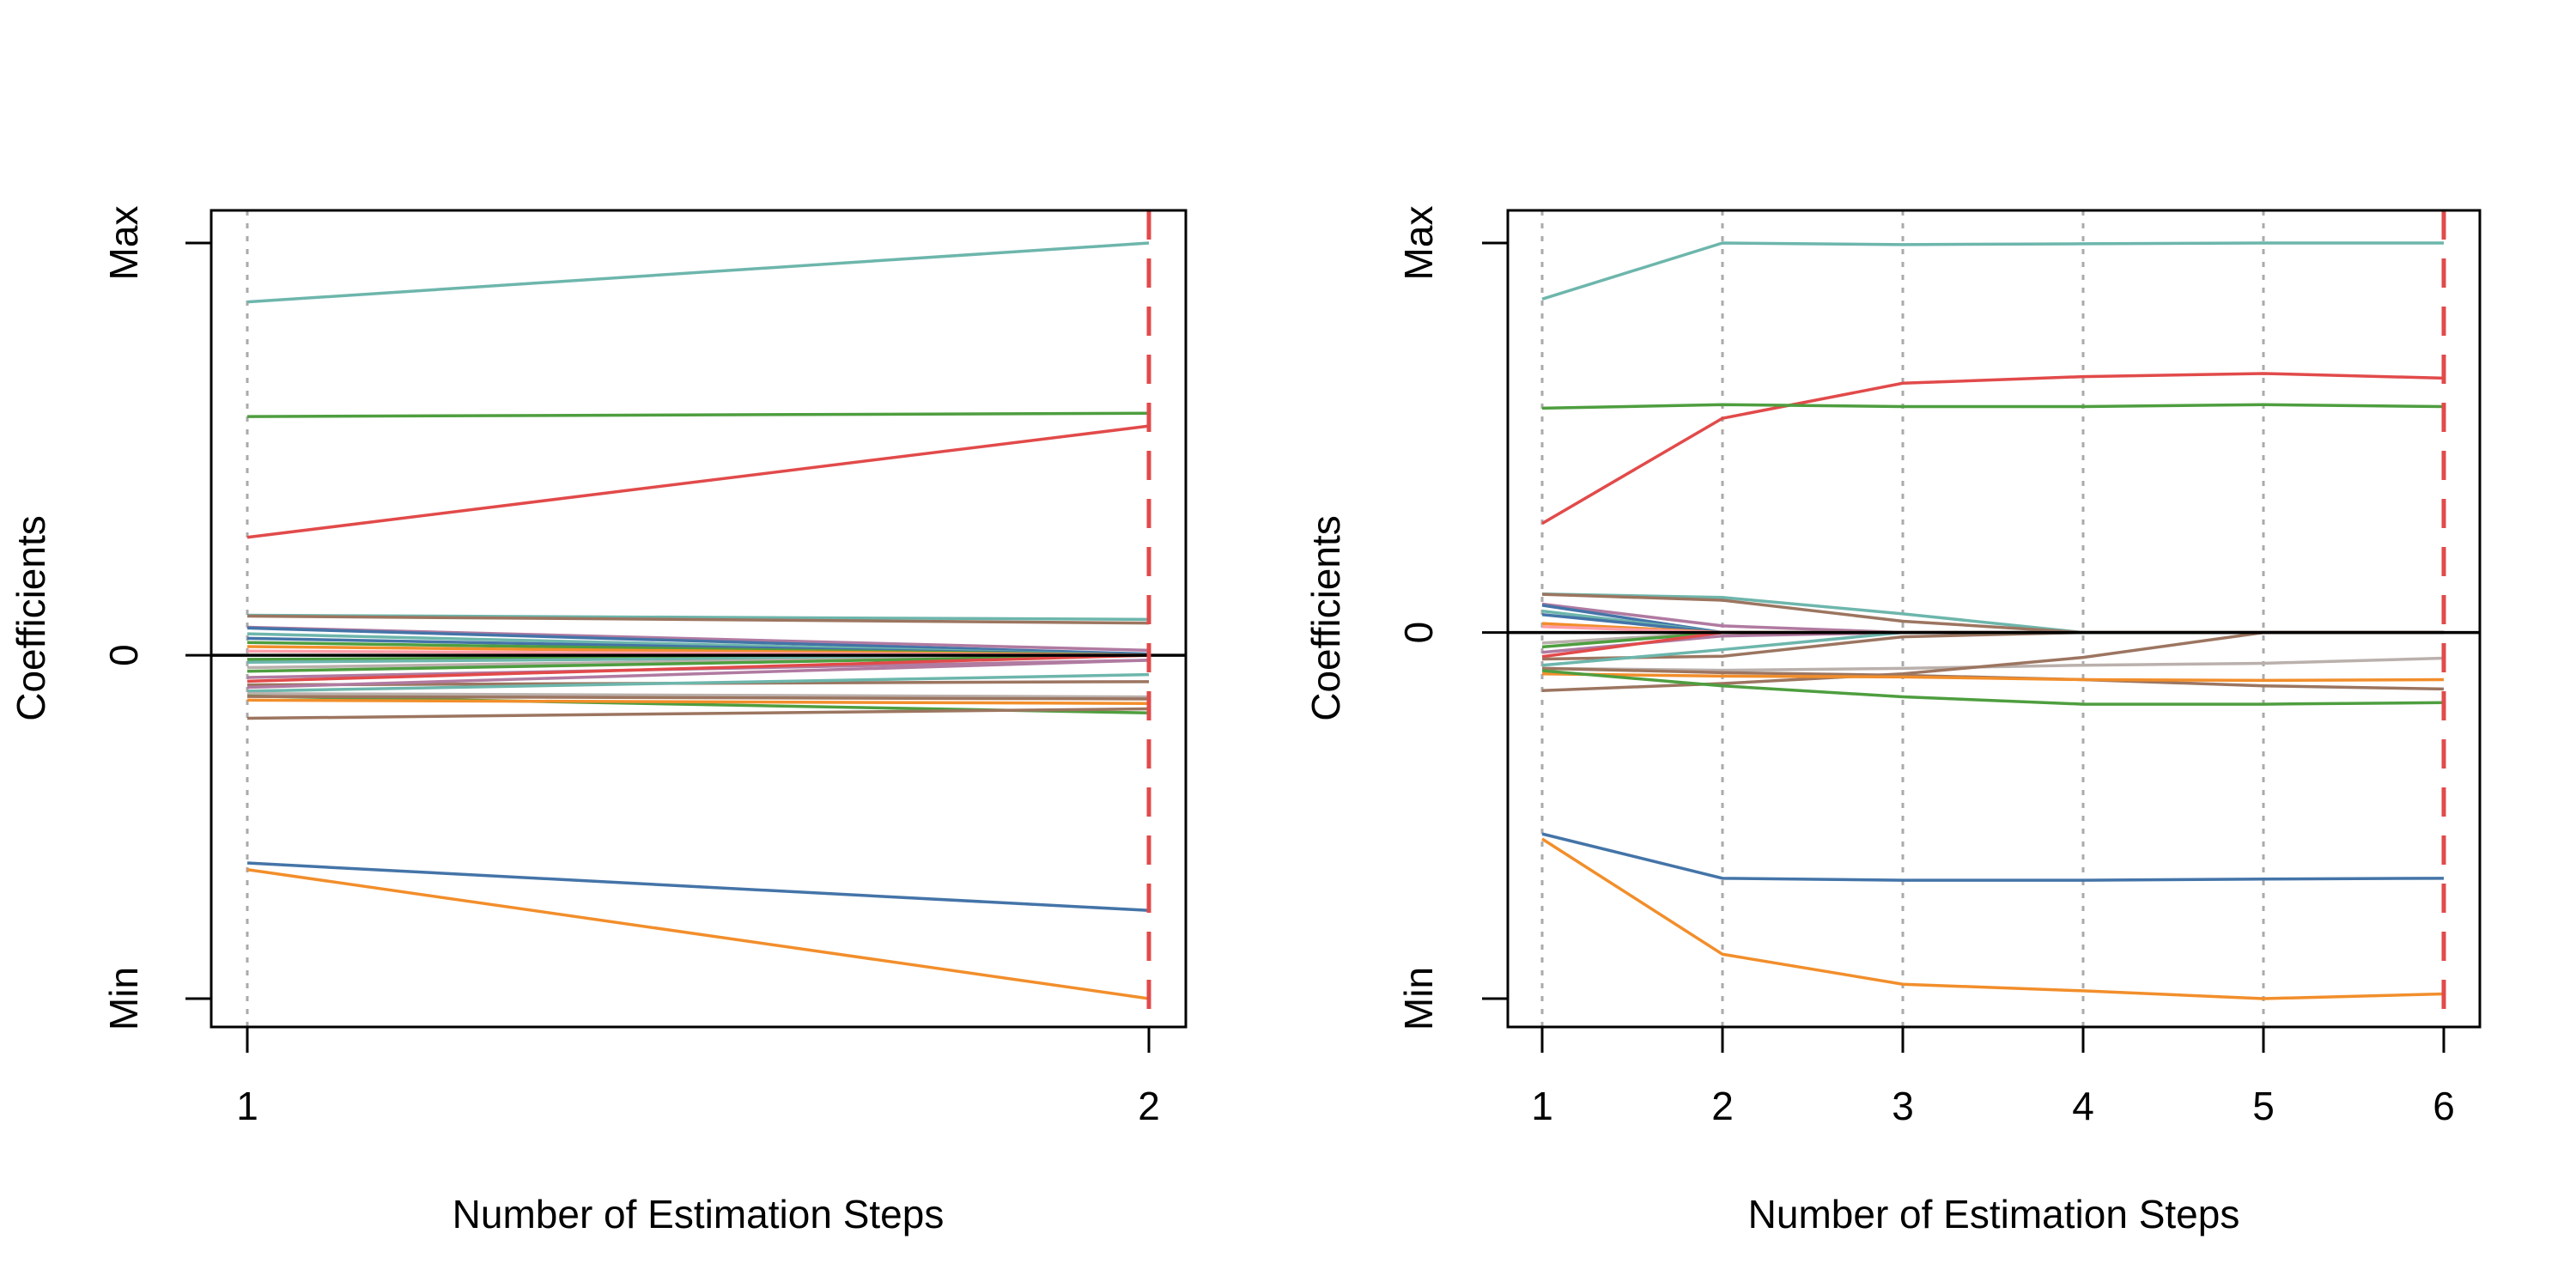  I want to click on x-tick-label: 4, so click(2083, 1106).